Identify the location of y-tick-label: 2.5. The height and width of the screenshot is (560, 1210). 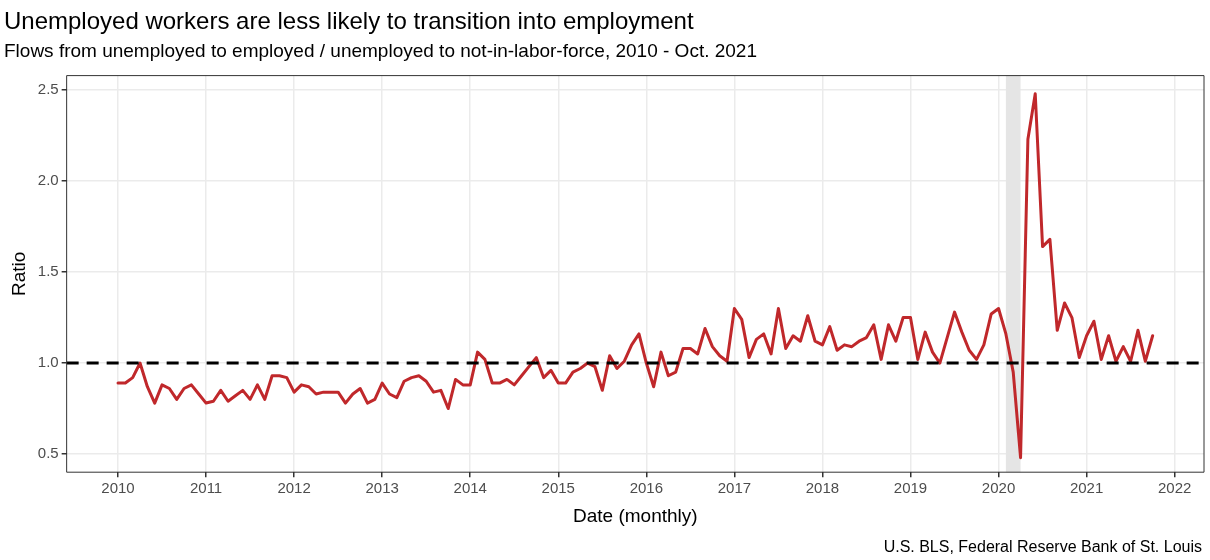
(48, 89).